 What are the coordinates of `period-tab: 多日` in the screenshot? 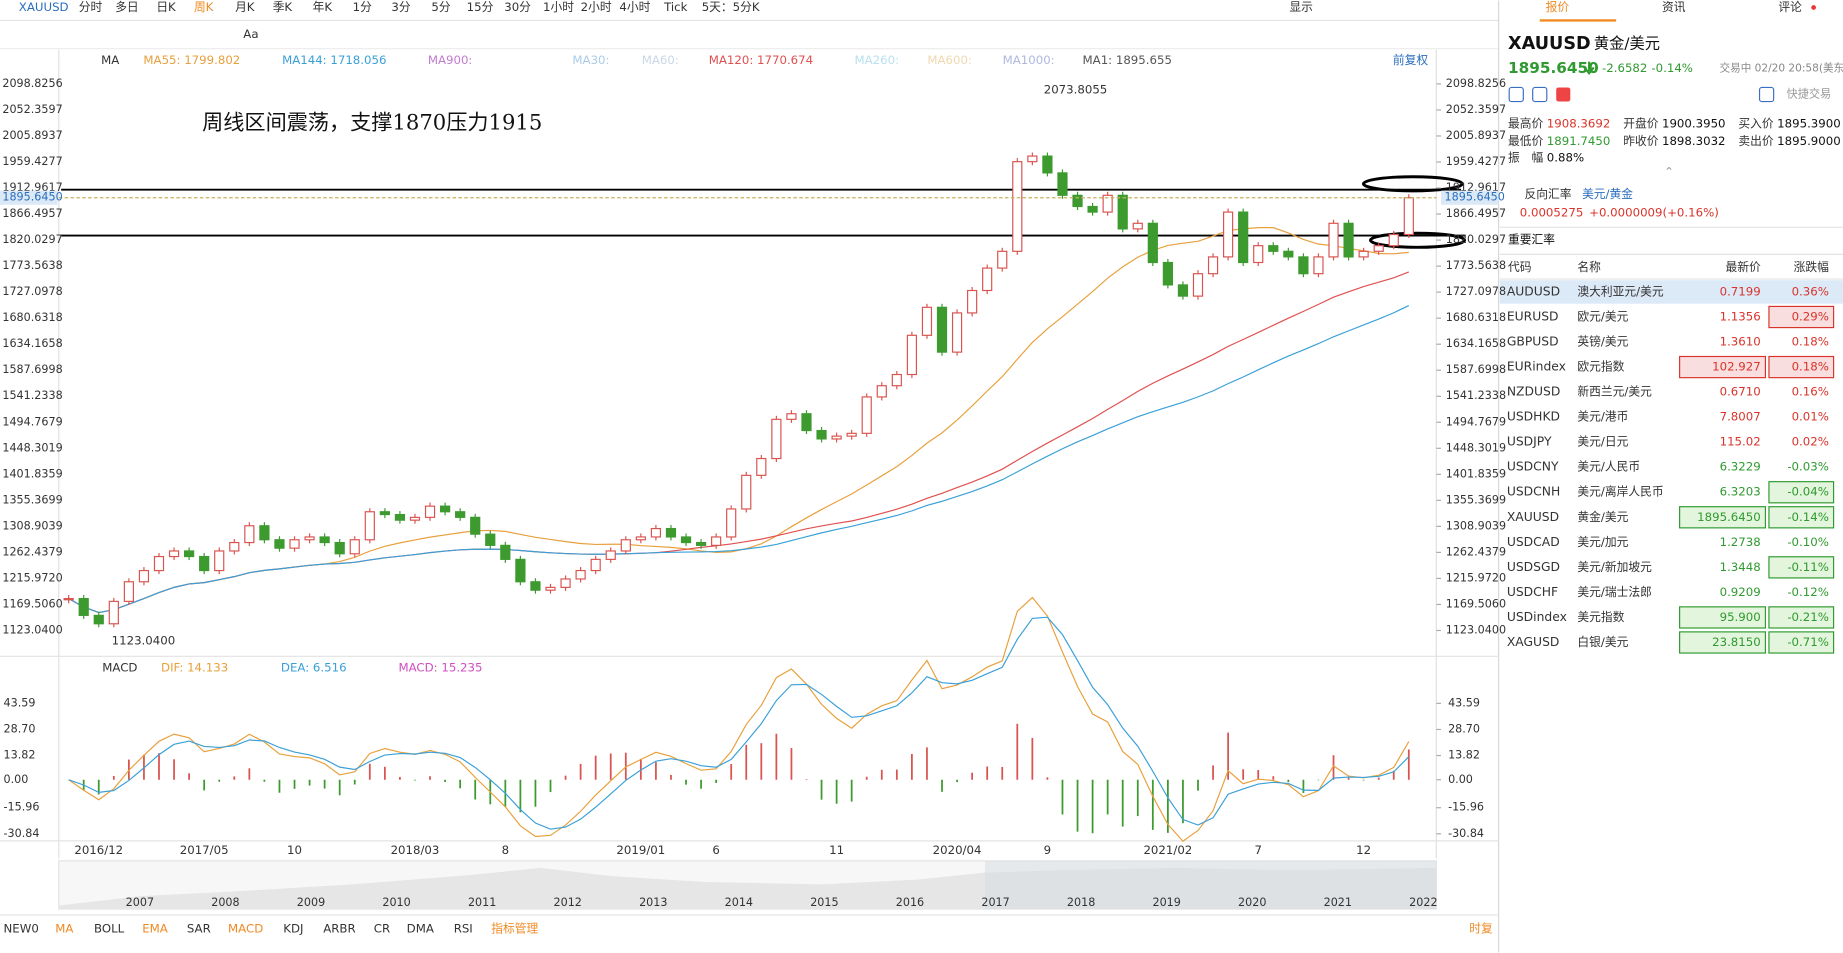 It's located at (127, 7).